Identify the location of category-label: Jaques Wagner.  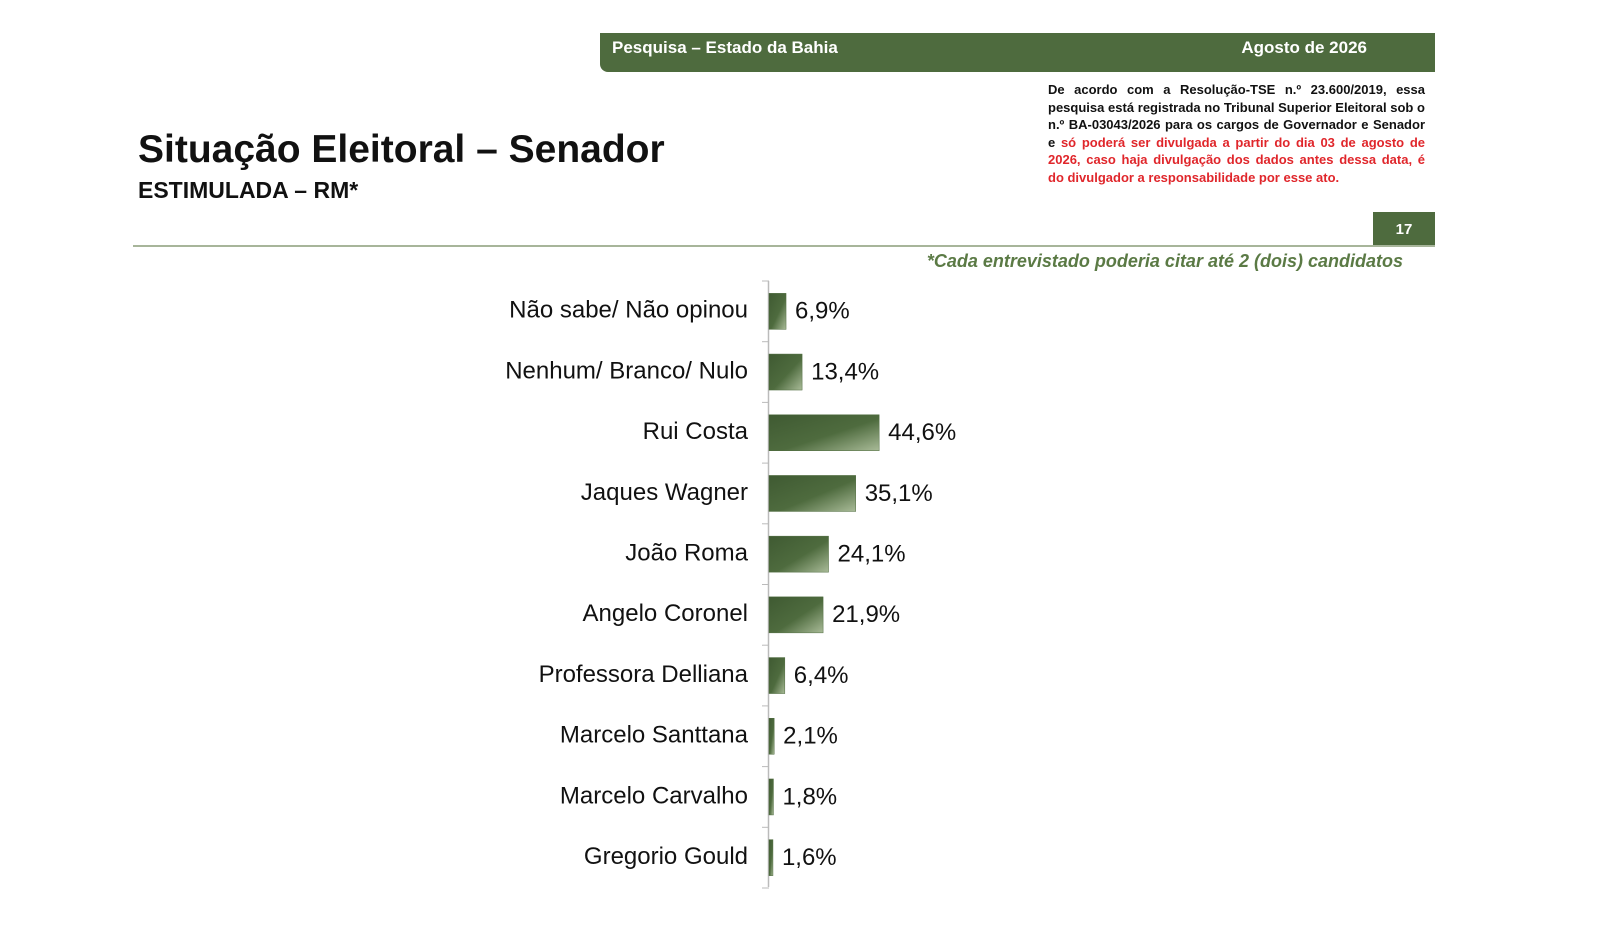
(664, 492).